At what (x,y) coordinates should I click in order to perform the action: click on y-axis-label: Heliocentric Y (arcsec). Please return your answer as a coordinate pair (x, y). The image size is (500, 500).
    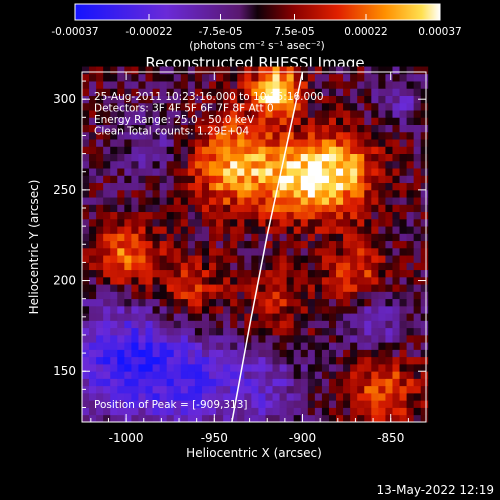
    Looking at the image, I should click on (34, 247).